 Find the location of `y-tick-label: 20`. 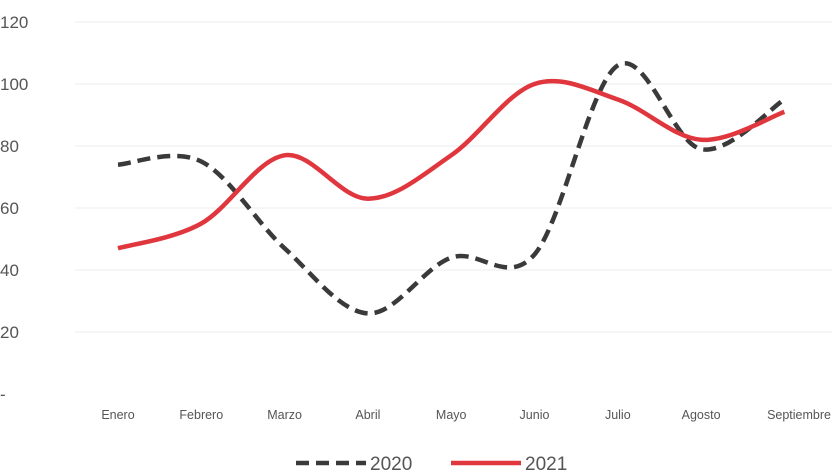

y-tick-label: 20 is located at coordinates (9, 332).